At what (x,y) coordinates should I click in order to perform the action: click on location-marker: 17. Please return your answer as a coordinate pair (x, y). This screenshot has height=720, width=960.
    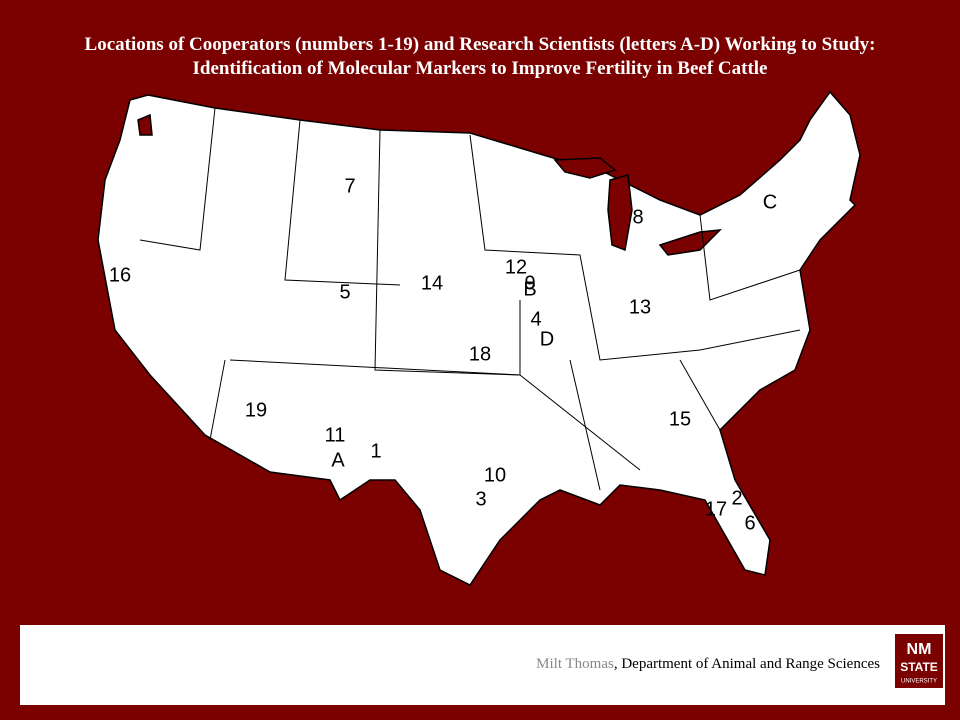
    Looking at the image, I should click on (716, 509).